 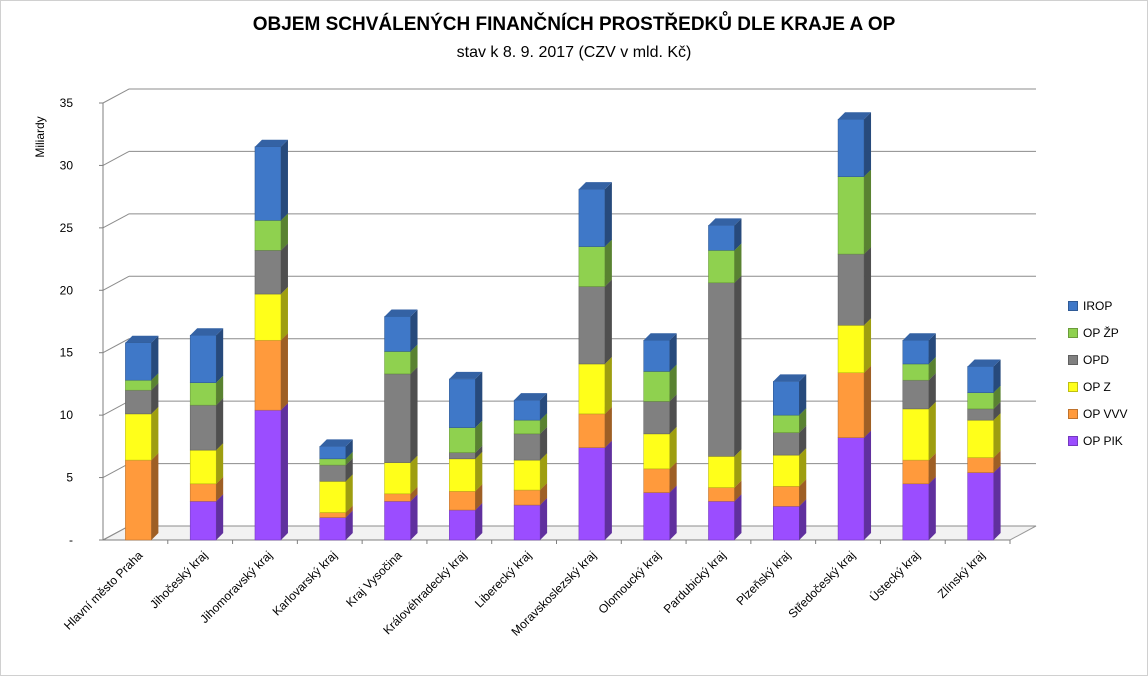 What do you see at coordinates (103, 590) in the screenshot?
I see `x-tick-label: Hlavní město Praha` at bounding box center [103, 590].